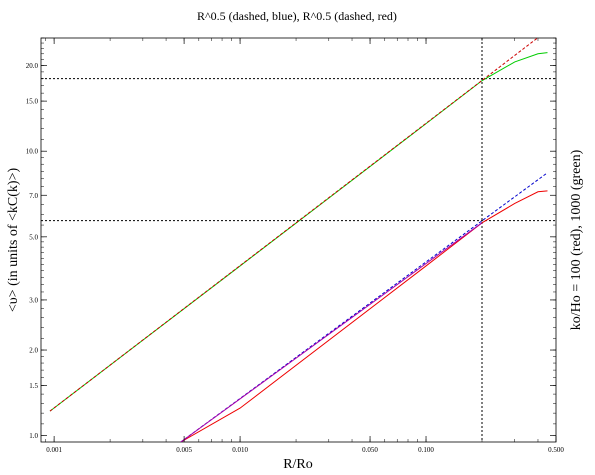  What do you see at coordinates (33, 436) in the screenshot?
I see `y-tick-label: 1.0` at bounding box center [33, 436].